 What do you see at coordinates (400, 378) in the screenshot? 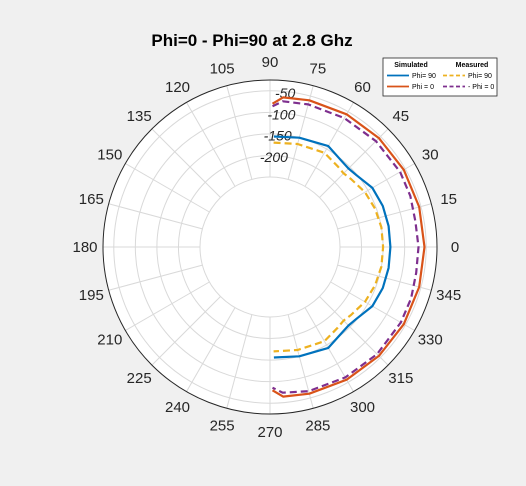
I see `theta-tick-label: 315` at bounding box center [400, 378].